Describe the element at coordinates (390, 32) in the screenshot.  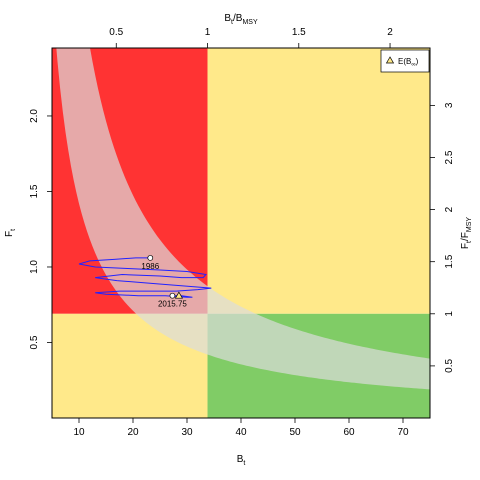
I see `top-tick-label: 2` at that location.